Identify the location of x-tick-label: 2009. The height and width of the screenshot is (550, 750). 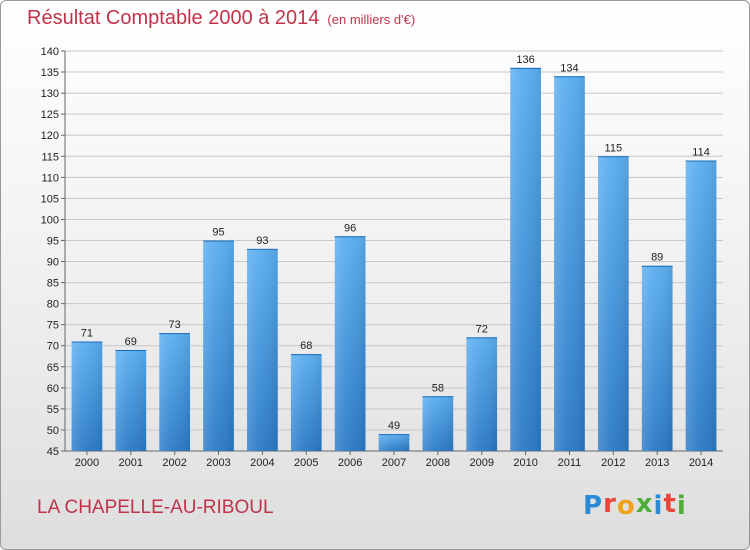
(481, 463).